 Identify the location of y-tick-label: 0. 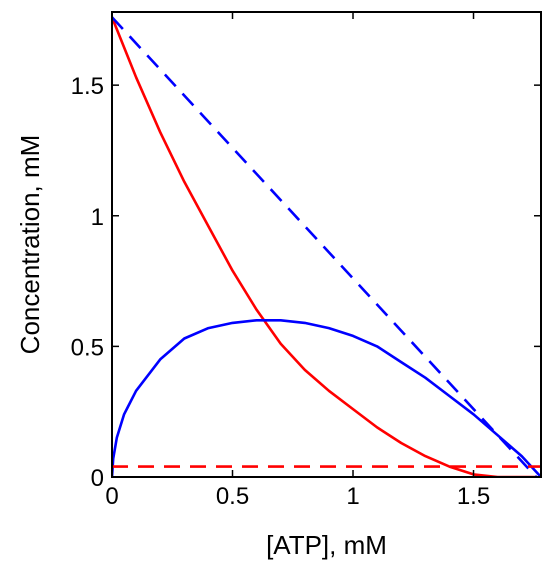
(97, 478).